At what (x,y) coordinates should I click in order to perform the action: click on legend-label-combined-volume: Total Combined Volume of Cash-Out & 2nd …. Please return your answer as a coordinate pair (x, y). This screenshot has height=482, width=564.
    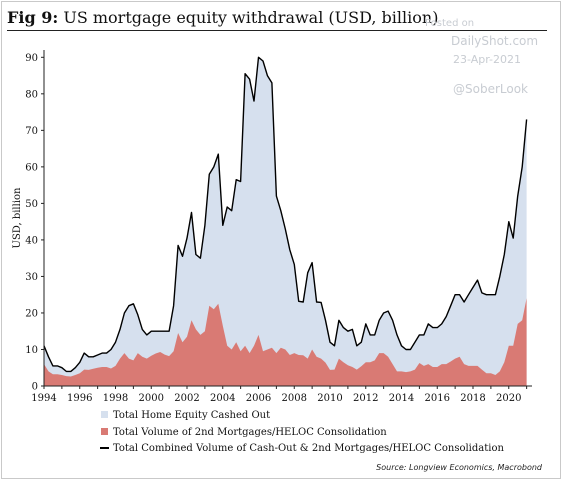
    Looking at the image, I should click on (308, 448).